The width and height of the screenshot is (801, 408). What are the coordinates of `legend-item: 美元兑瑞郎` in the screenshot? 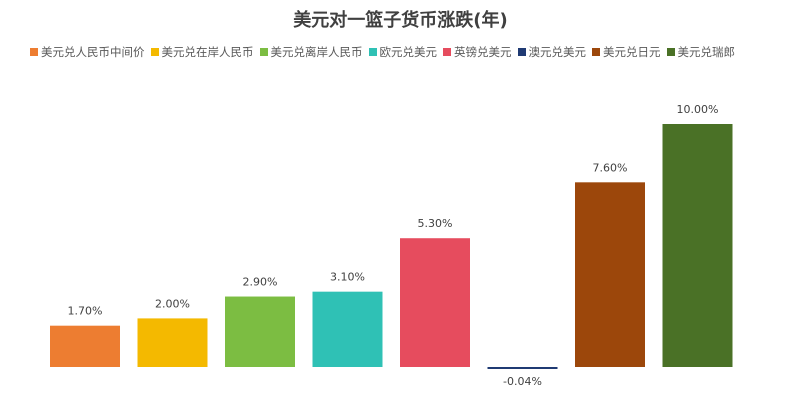 It's located at (701, 52).